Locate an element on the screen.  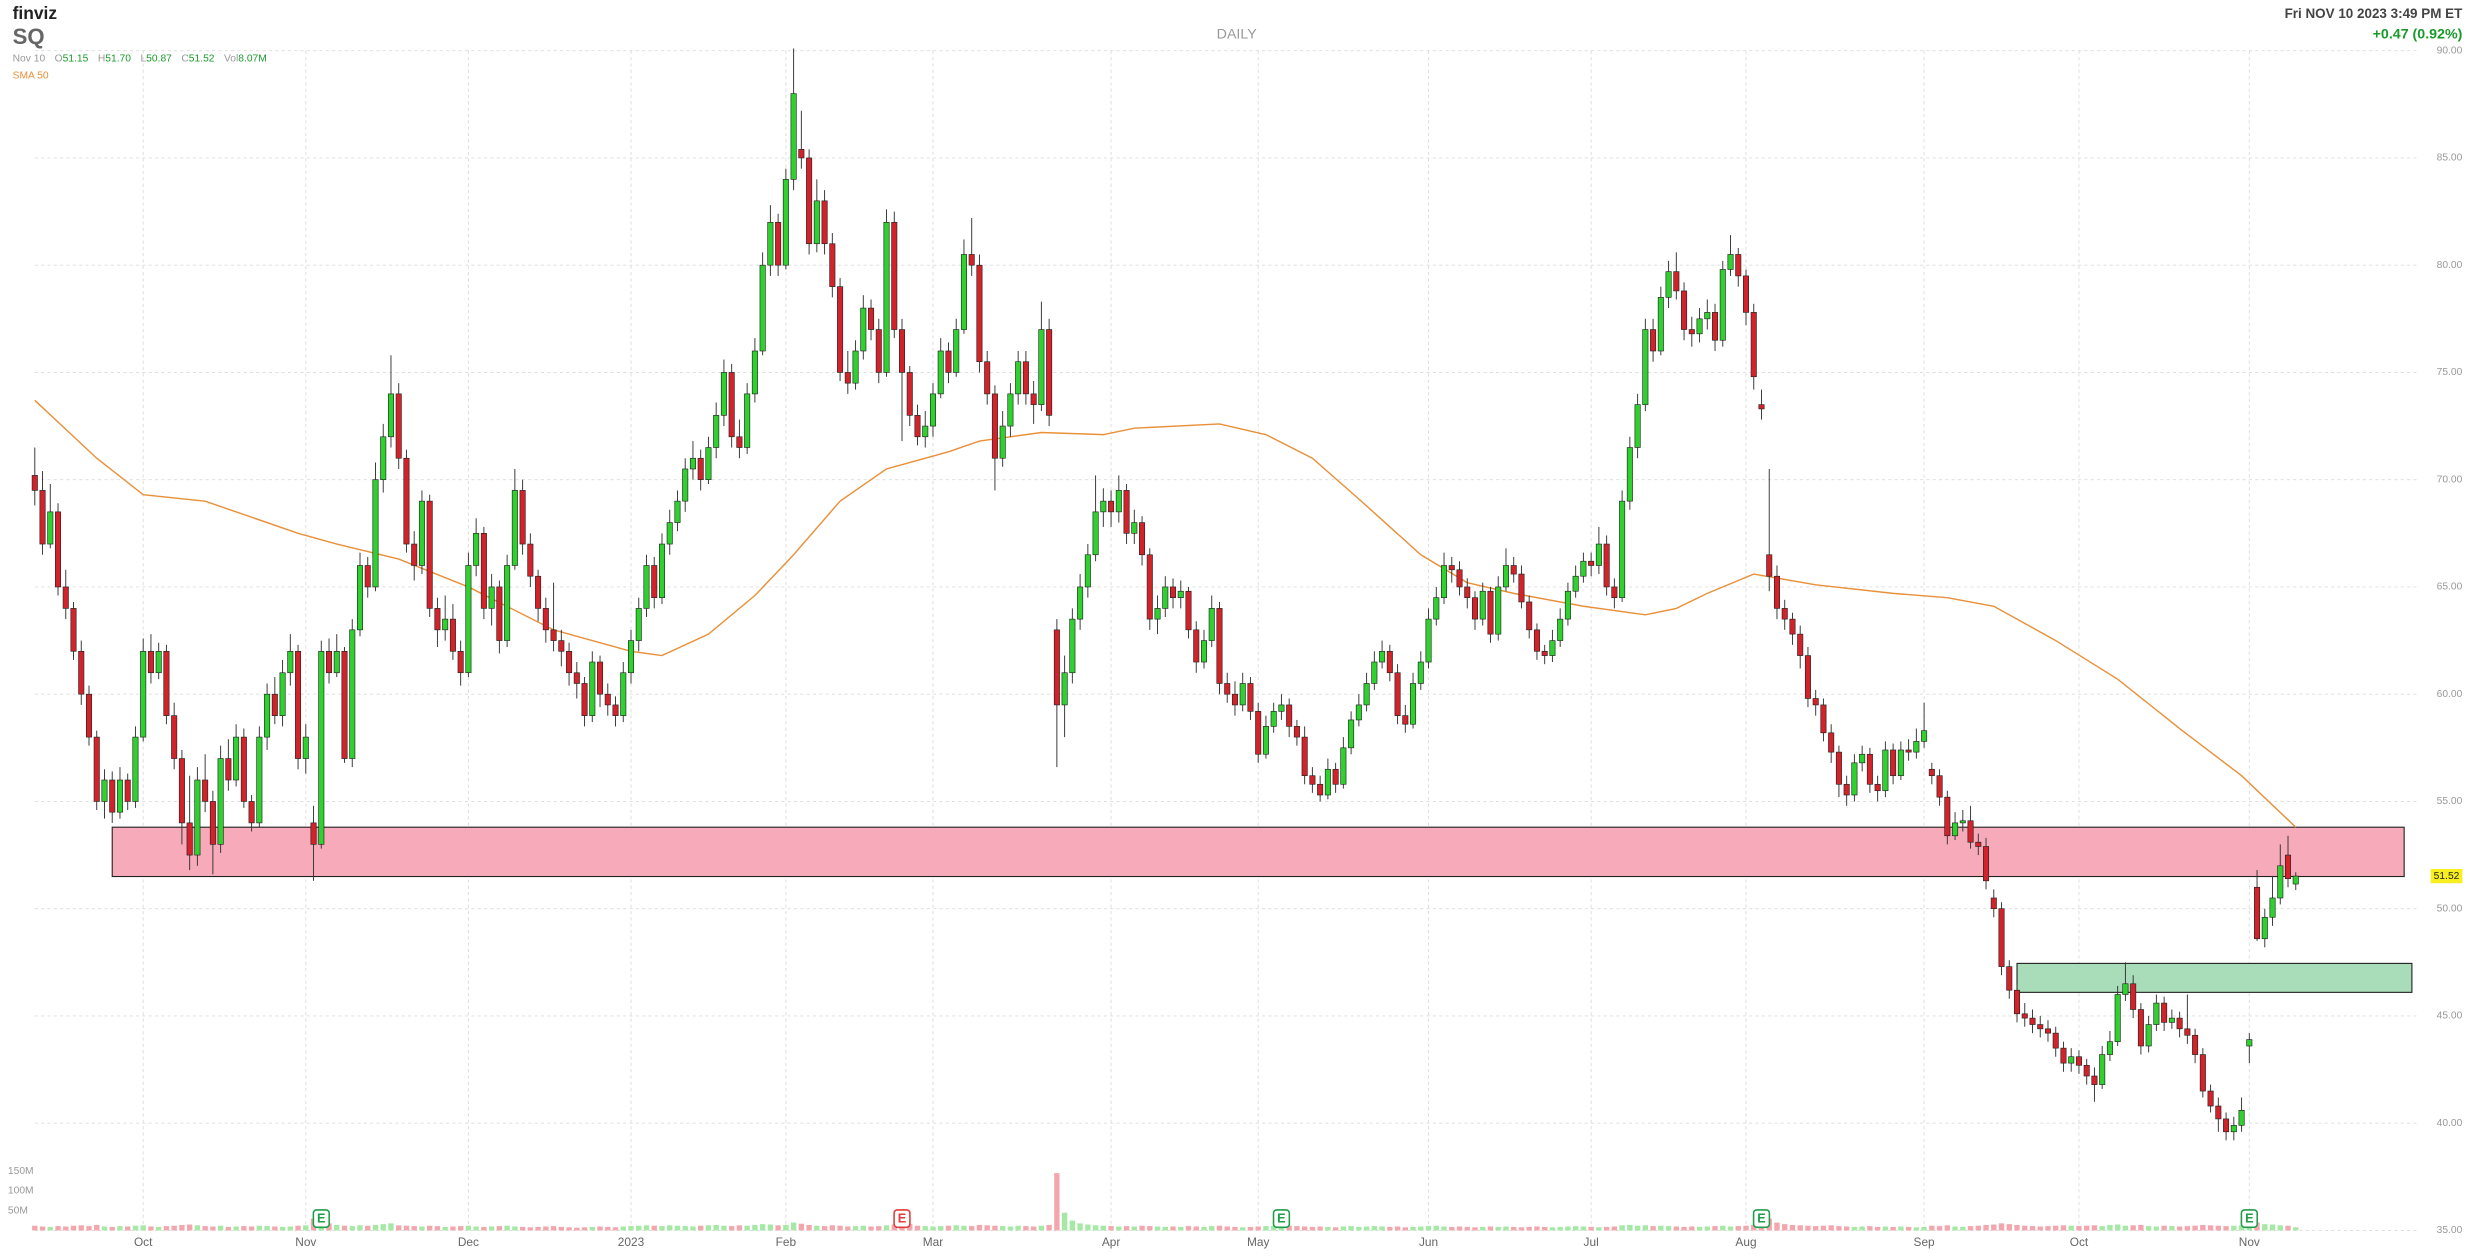
quote-value: 51.52 is located at coordinates (202, 58).